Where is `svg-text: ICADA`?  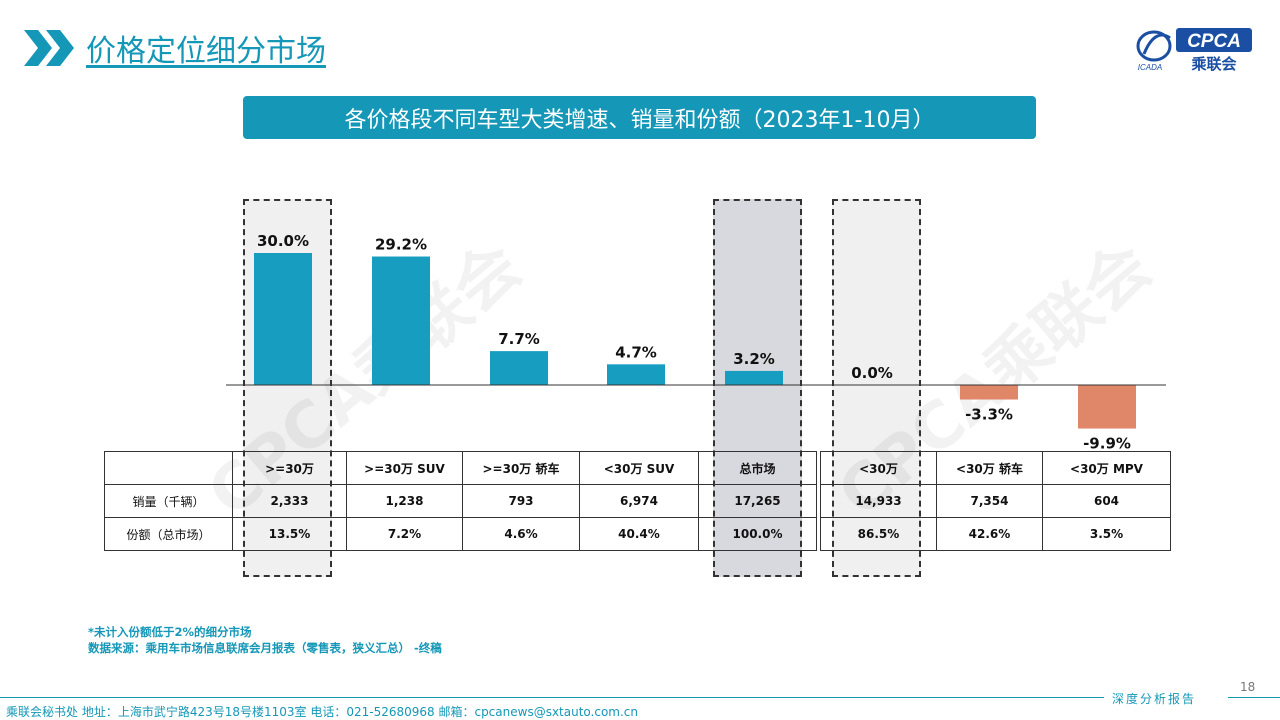
svg-text: ICADA is located at coordinates (1150, 67).